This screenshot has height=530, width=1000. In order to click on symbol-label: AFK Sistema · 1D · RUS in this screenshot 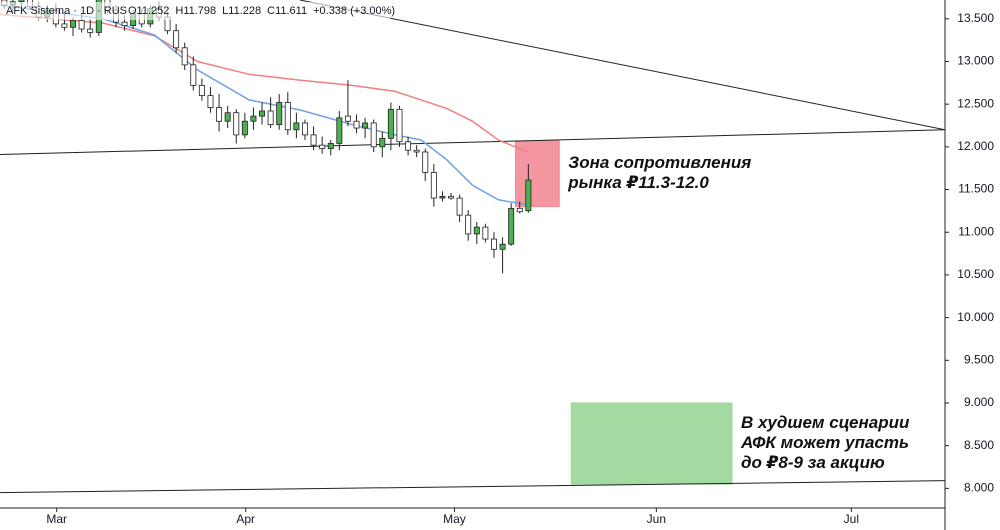, I will do `click(66, 11)`.